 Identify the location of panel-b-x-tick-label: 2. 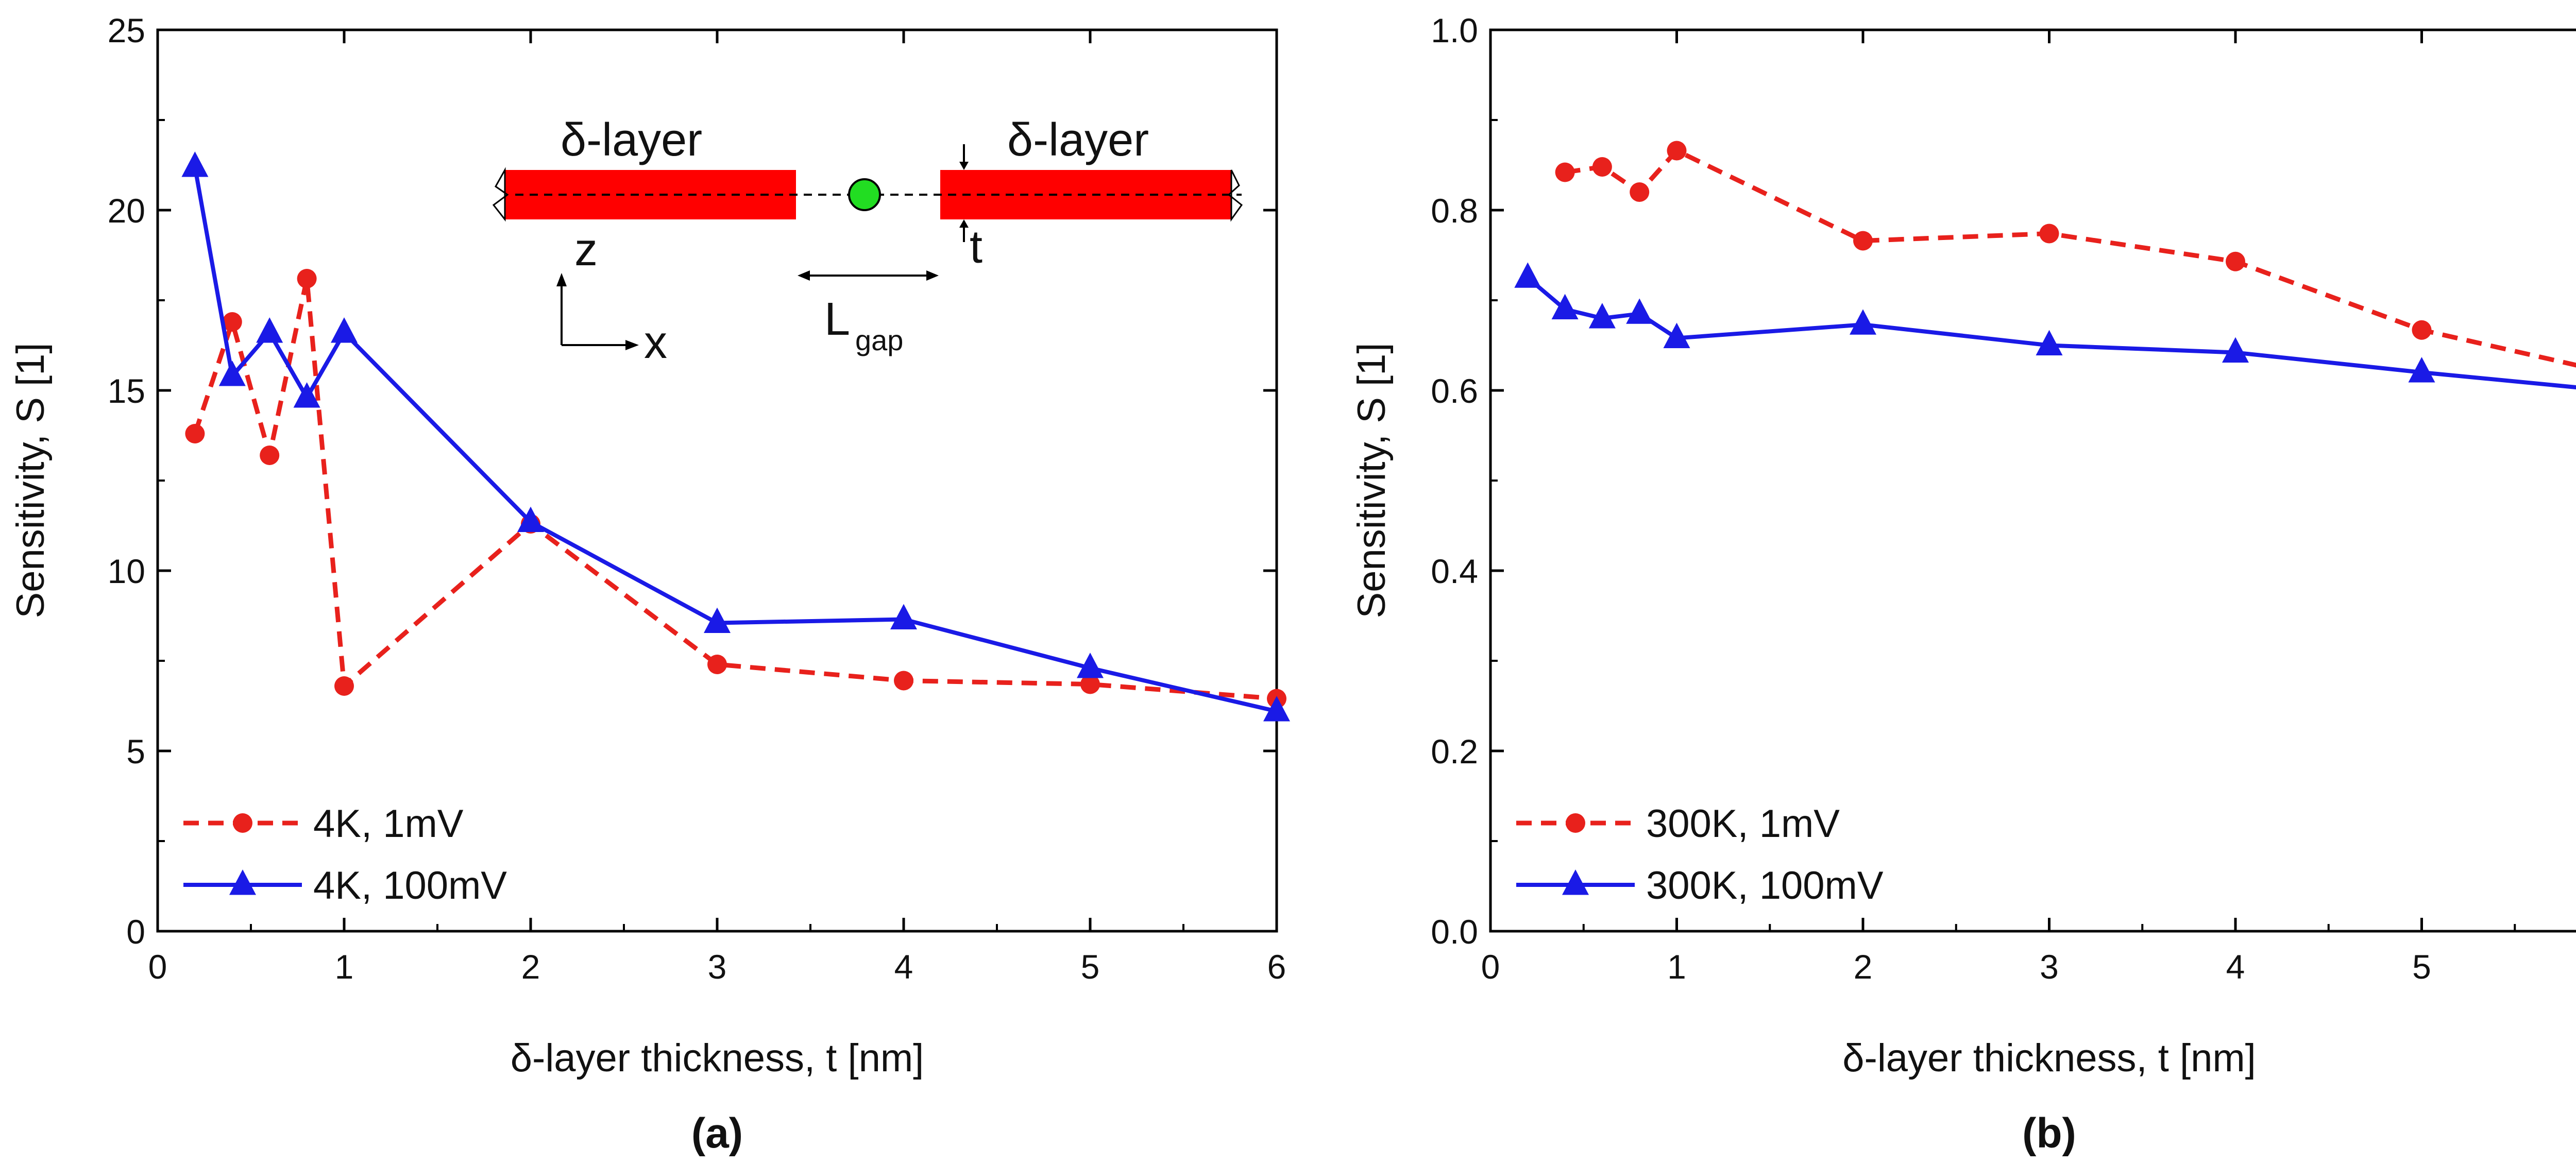
(1863, 967).